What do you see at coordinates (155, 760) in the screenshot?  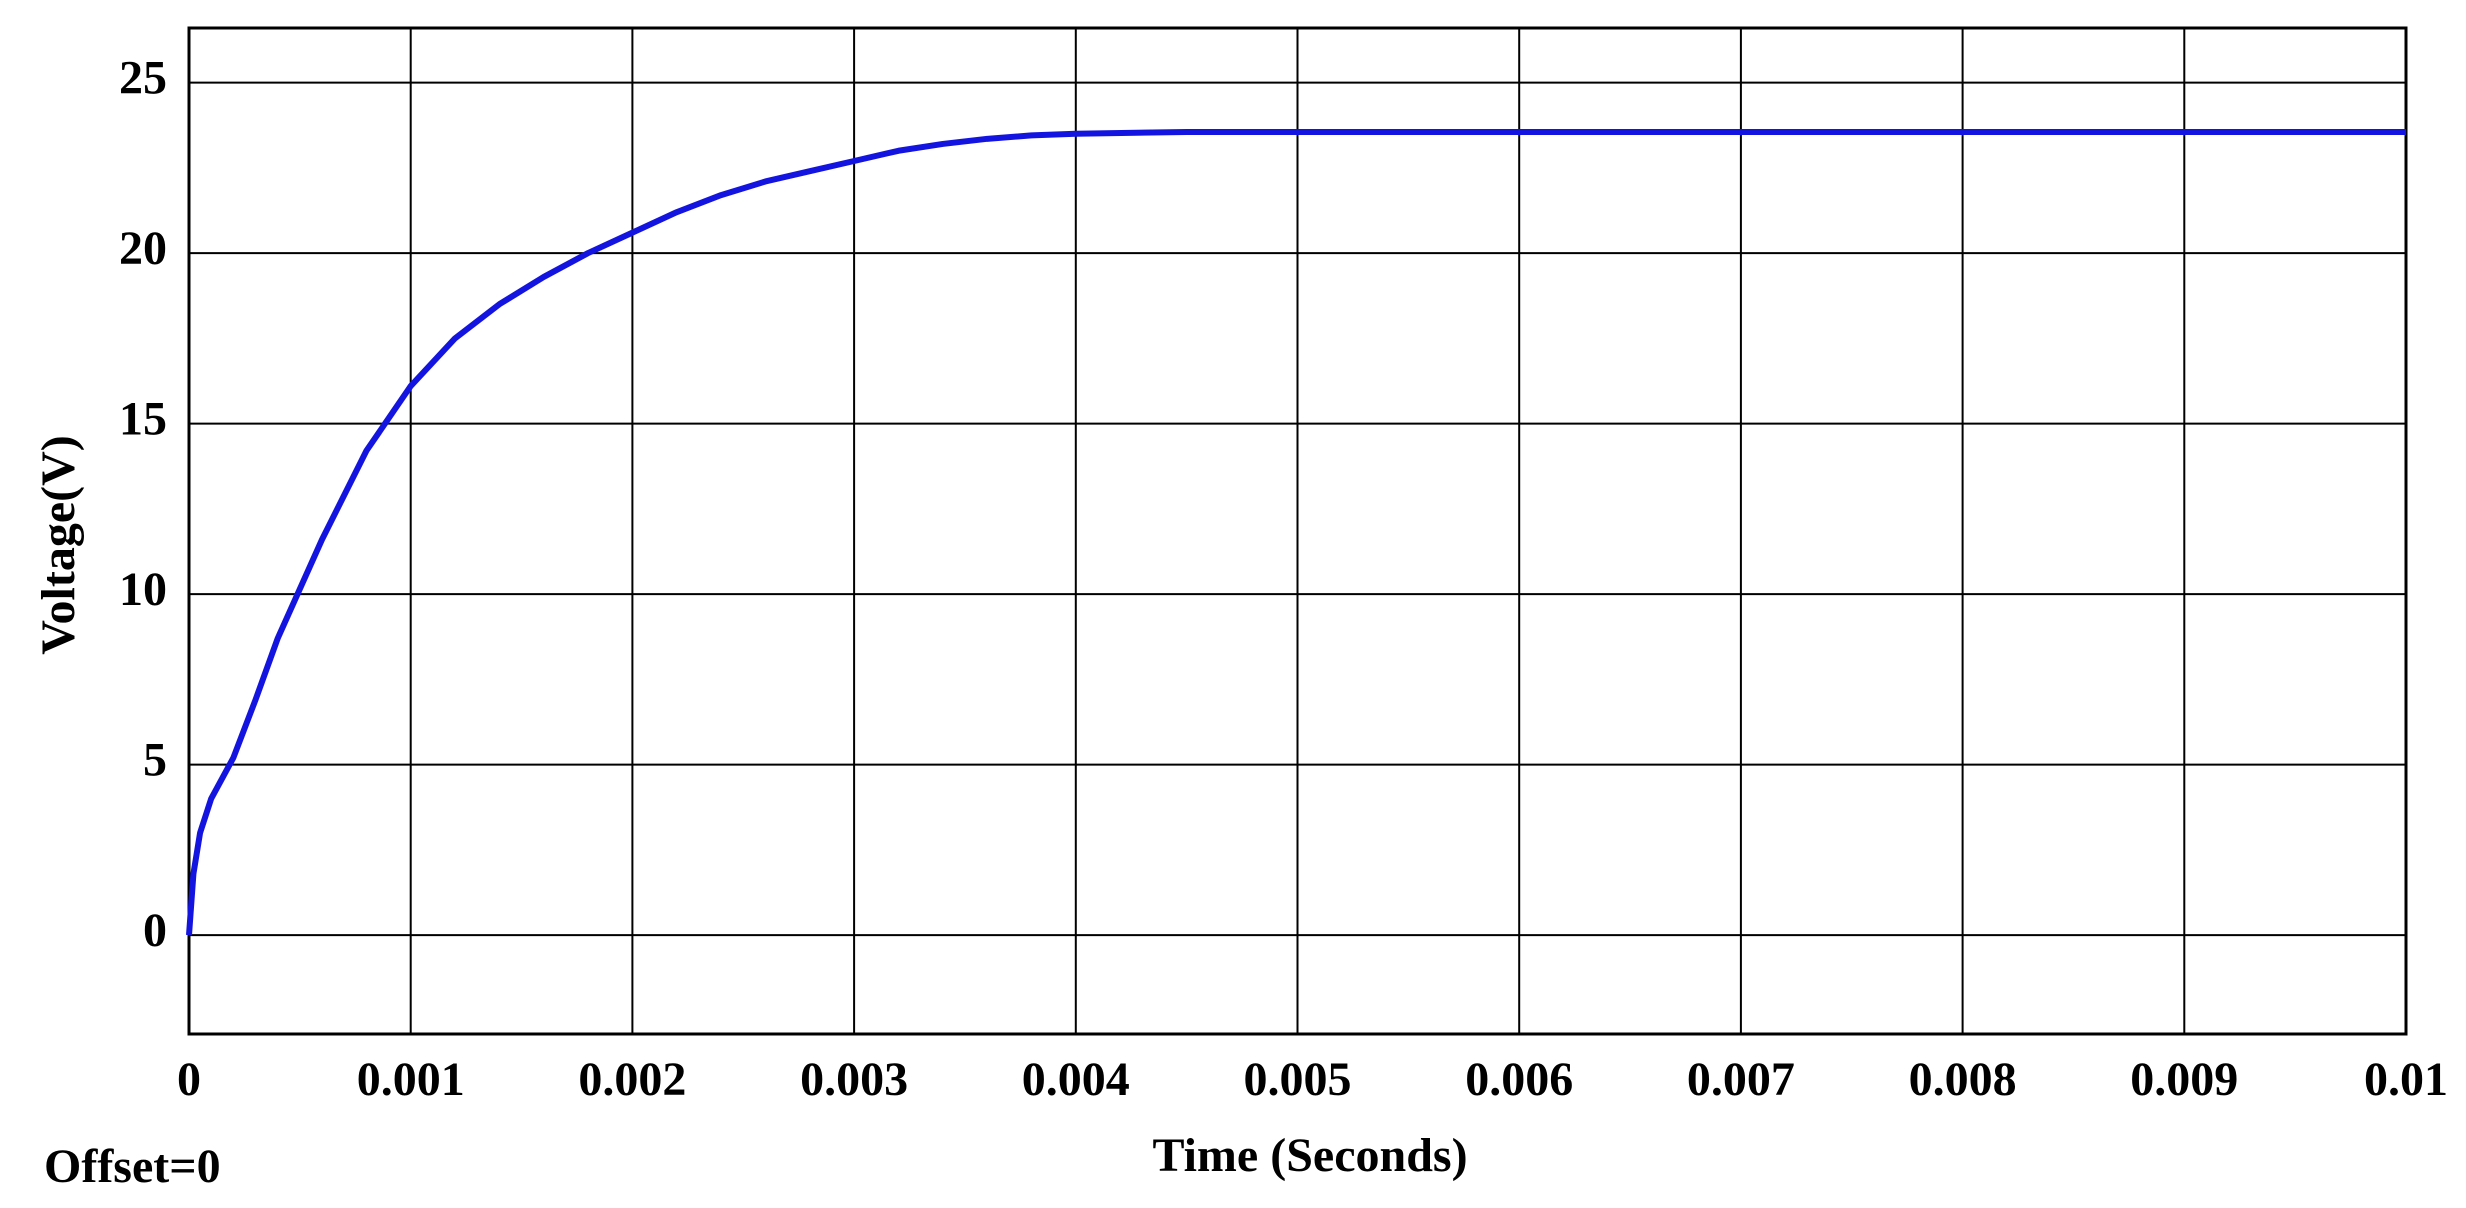 I see `y-tick-label: 5` at bounding box center [155, 760].